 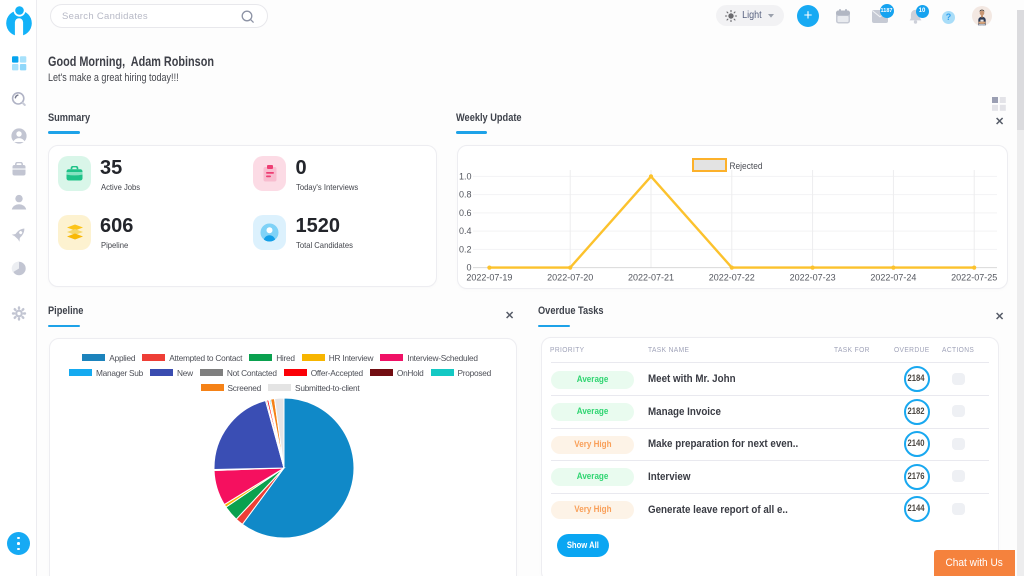 What do you see at coordinates (974, 278) in the screenshot?
I see `svg-text: 2022-07-25` at bounding box center [974, 278].